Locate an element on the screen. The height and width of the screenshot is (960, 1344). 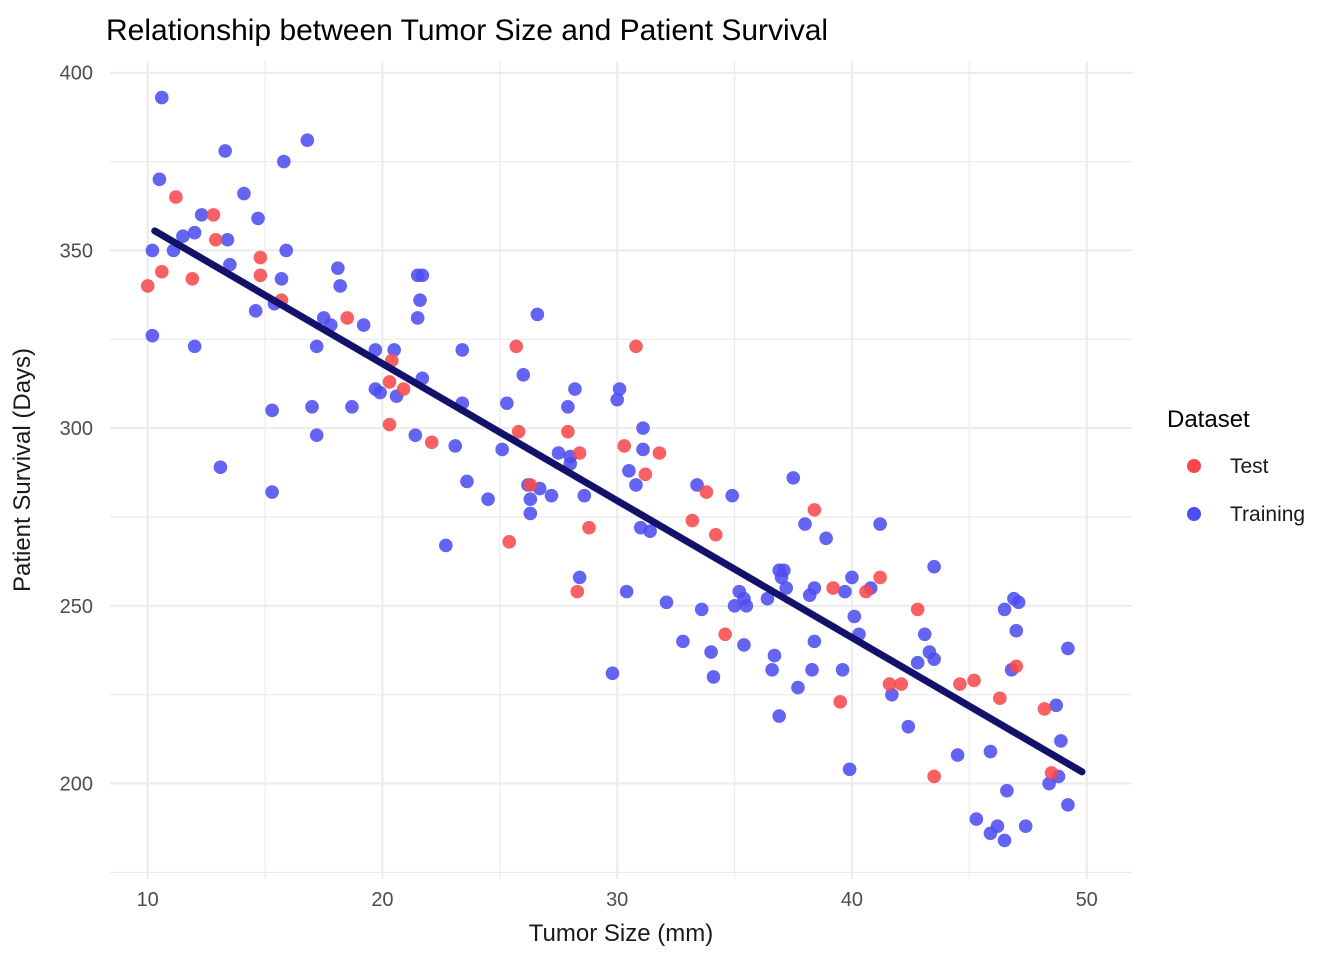
y-tick-label: 350 is located at coordinates (76, 251).